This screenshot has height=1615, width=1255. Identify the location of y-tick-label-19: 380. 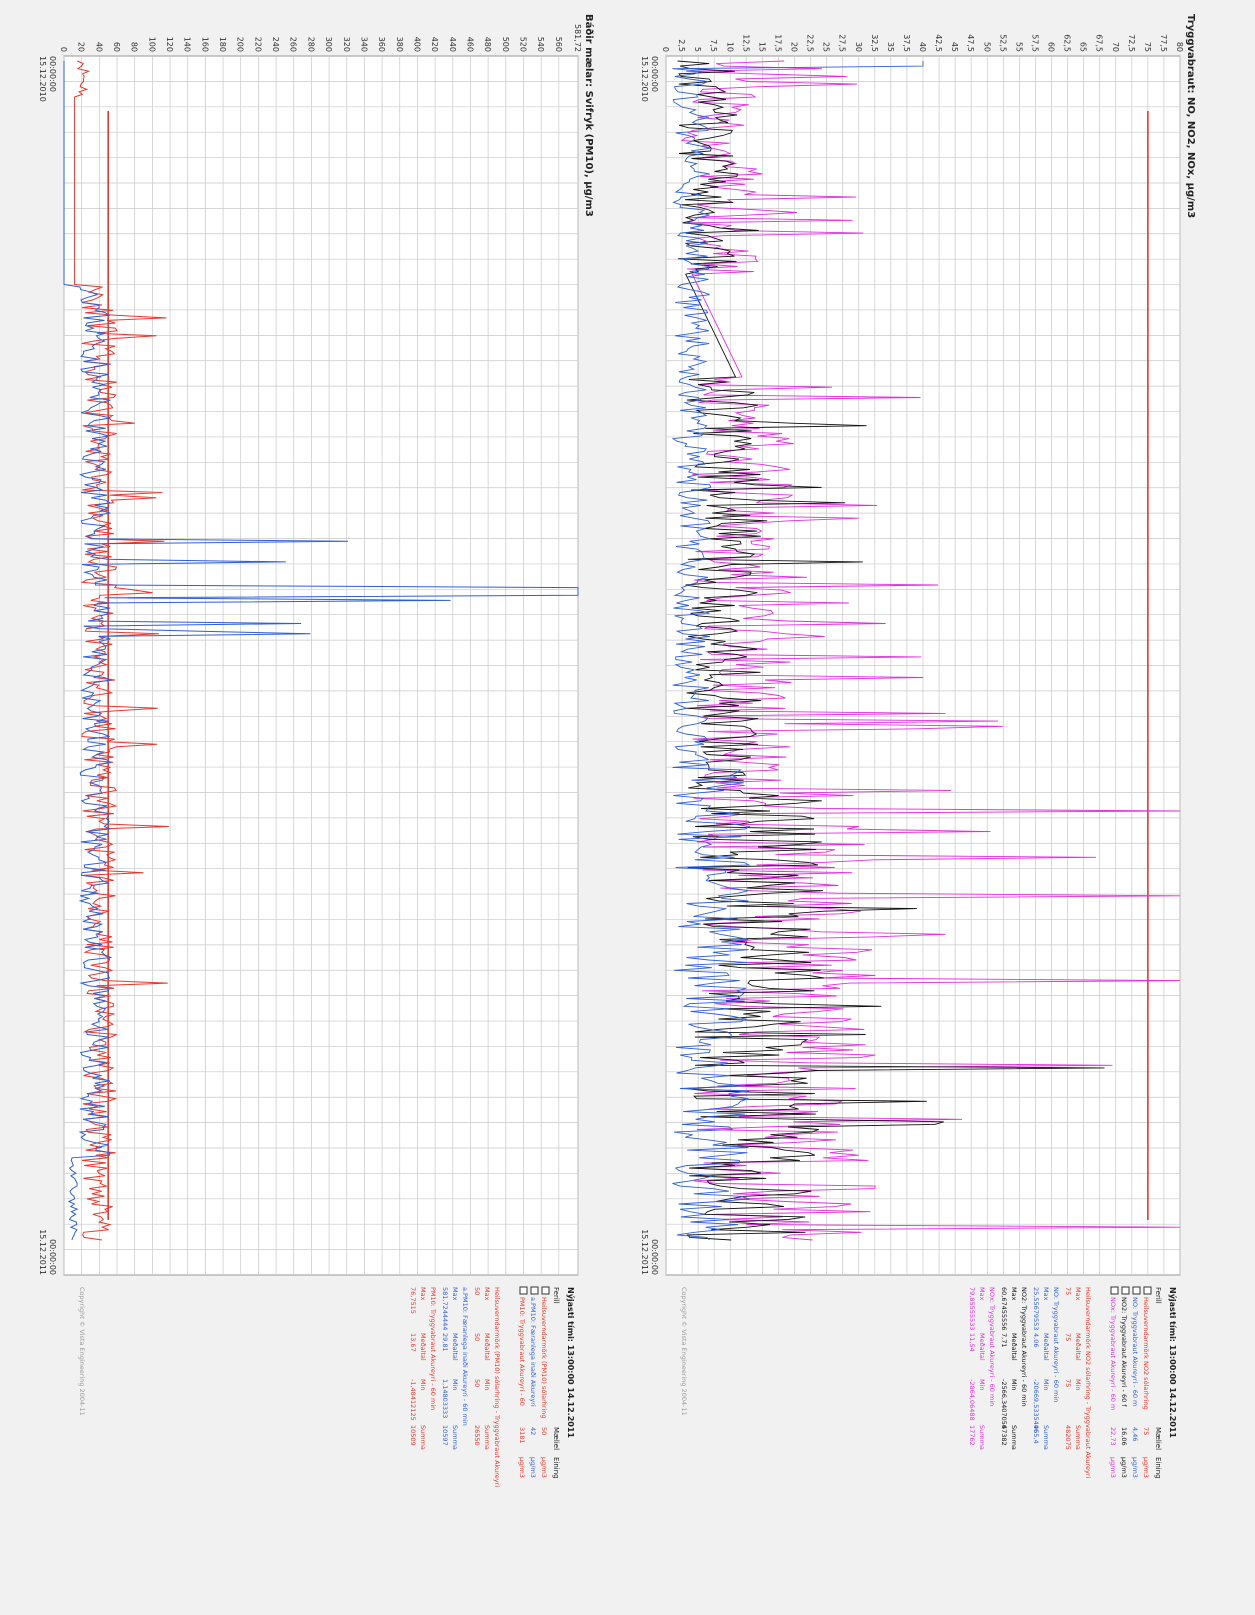
(399, 44).